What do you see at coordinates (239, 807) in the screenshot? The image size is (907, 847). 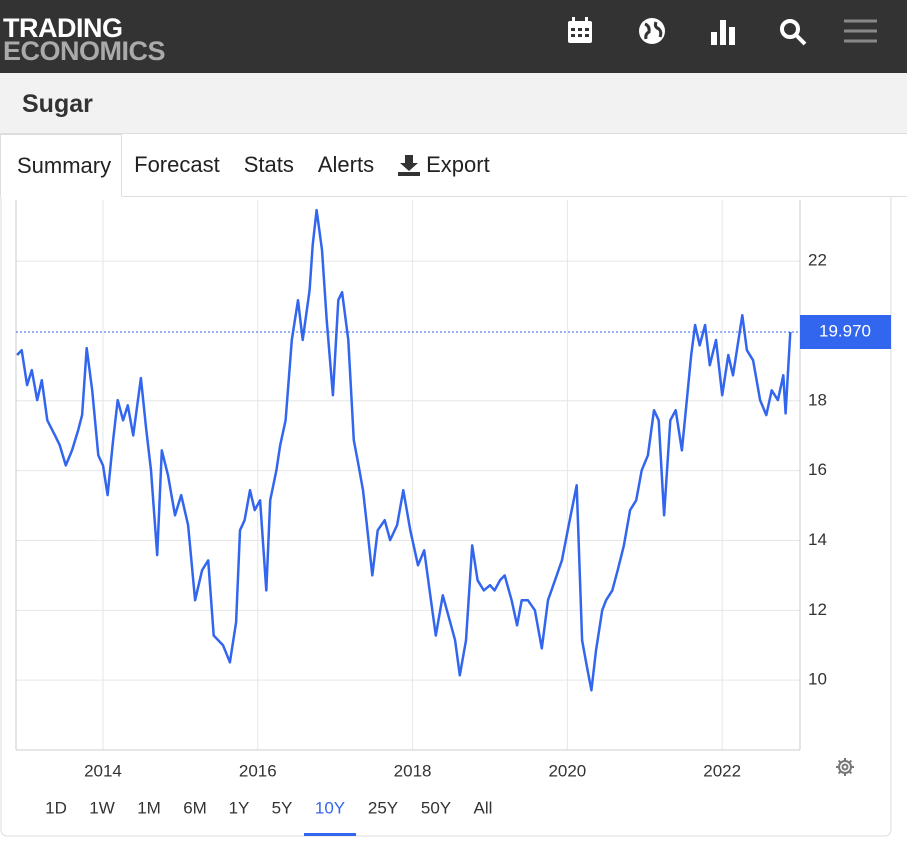 I see `range-button: 1Y` at bounding box center [239, 807].